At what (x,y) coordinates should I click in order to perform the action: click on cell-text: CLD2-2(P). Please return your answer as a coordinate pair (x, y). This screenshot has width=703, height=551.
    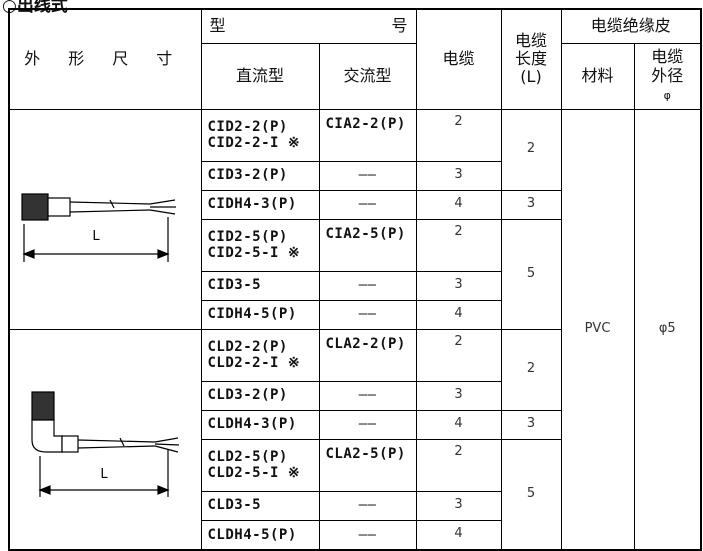
    Looking at the image, I should click on (247, 346).